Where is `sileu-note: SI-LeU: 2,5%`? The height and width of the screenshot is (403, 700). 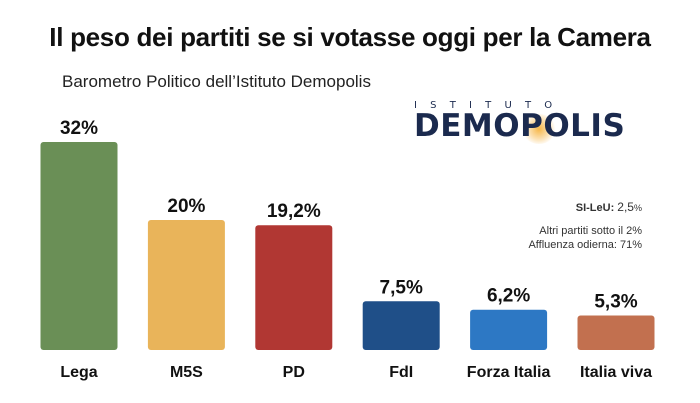
sileu-note: SI-LeU: 2,5% is located at coordinates (585, 207).